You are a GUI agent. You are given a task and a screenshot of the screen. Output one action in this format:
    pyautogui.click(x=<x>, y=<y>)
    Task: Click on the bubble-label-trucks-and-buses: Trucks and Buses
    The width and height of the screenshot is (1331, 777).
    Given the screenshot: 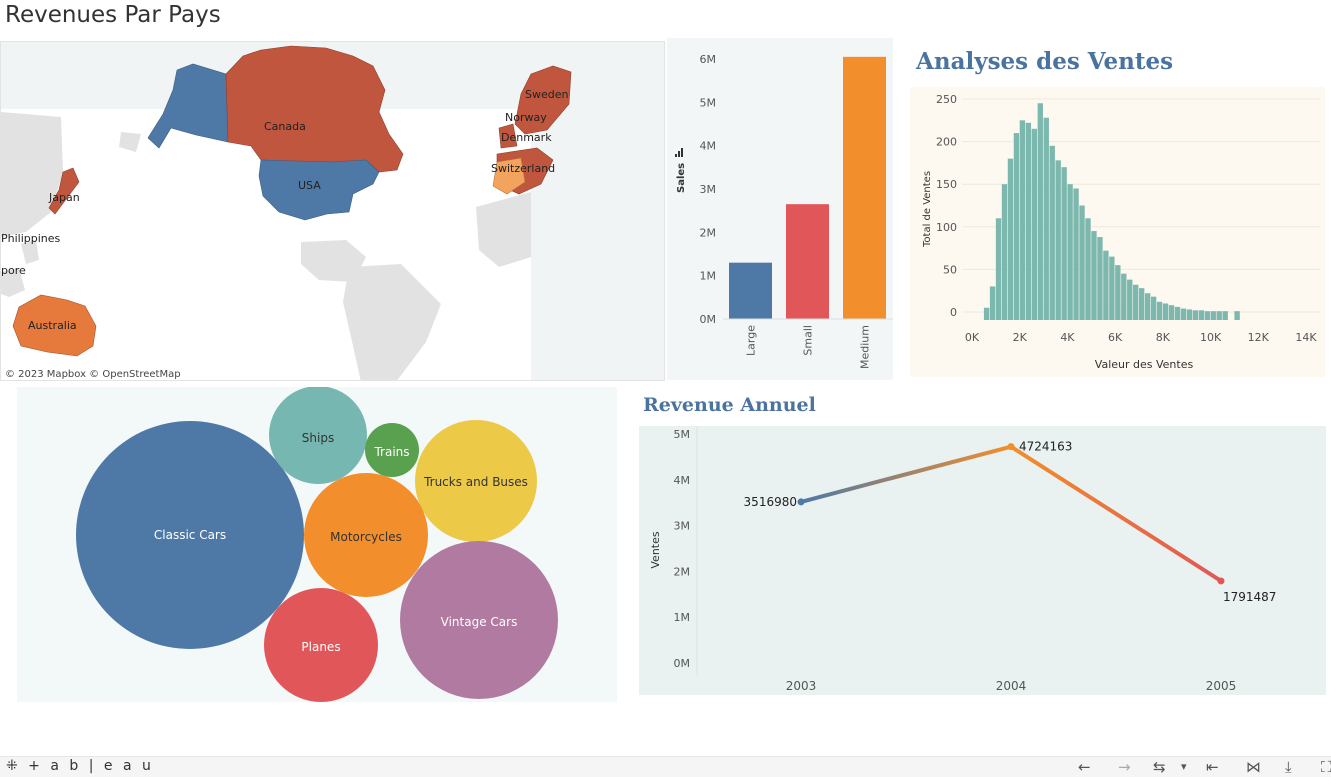 What is the action you would take?
    pyautogui.click(x=475, y=482)
    